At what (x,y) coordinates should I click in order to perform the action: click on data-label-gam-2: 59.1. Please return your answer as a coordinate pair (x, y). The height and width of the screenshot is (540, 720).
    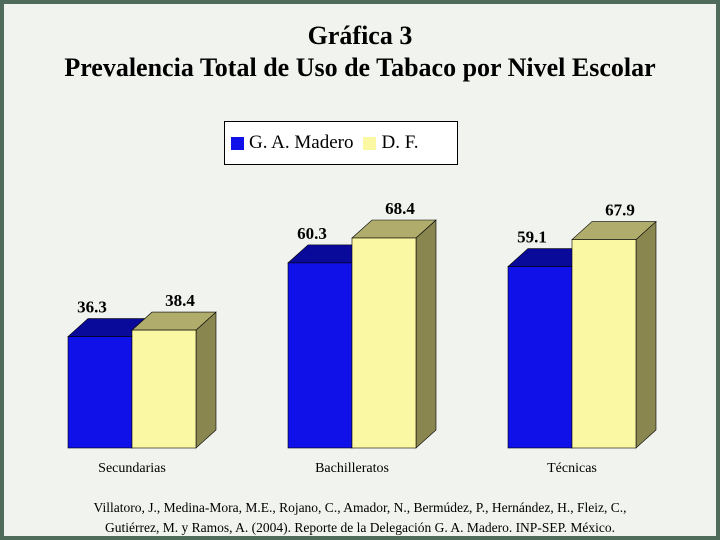
    Looking at the image, I should click on (532, 237).